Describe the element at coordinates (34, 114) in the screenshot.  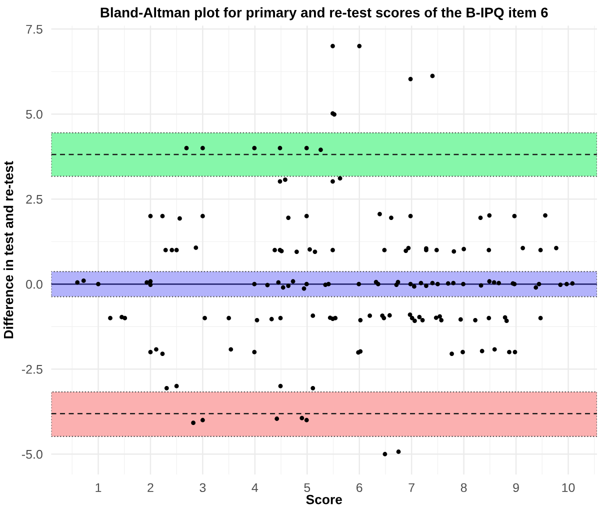
I see `y-tick-label: 5.0` at that location.